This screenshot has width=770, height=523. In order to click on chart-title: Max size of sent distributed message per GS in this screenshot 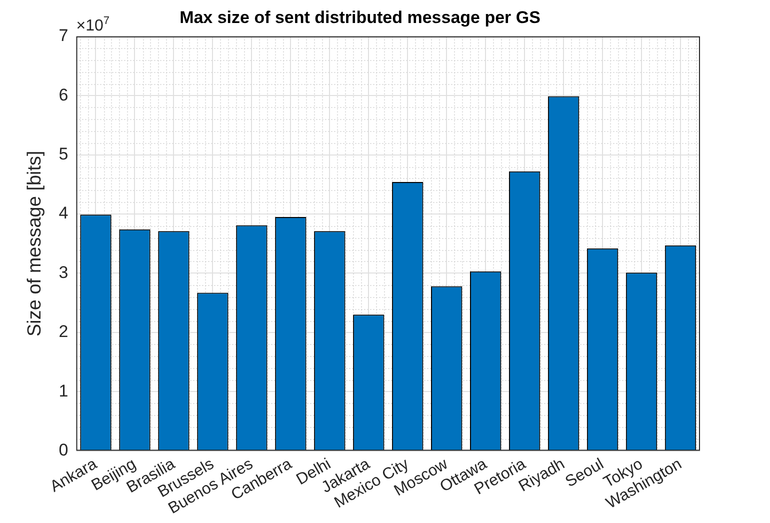, I will do `click(360, 17)`.